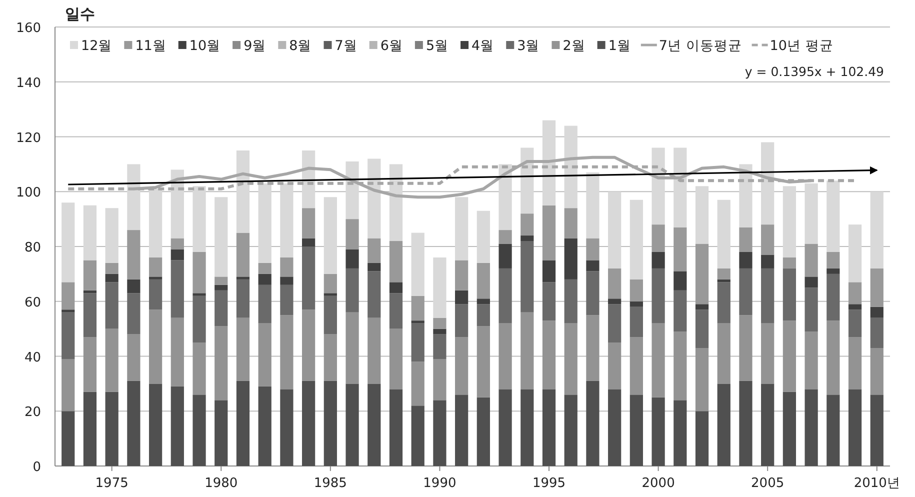 This screenshot has height=497, width=915. Describe the element at coordinates (36, 467) in the screenshot. I see `y-tick-label: 0` at that location.